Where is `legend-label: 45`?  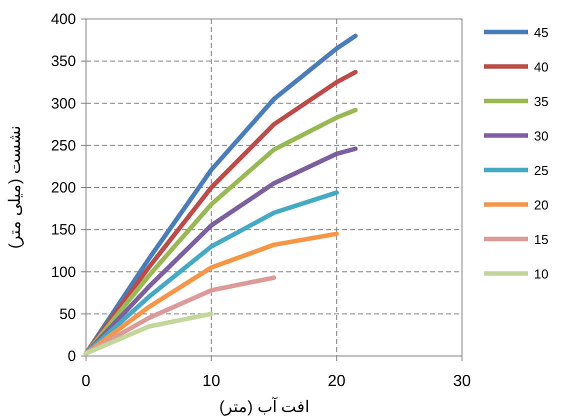
legend-label: 45 is located at coordinates (541, 32).